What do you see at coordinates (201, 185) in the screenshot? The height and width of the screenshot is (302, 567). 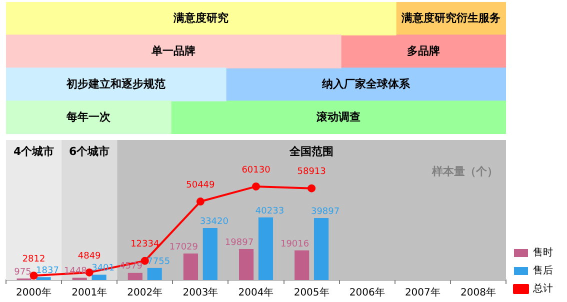 I see `data-label: 50449` at bounding box center [201, 185].